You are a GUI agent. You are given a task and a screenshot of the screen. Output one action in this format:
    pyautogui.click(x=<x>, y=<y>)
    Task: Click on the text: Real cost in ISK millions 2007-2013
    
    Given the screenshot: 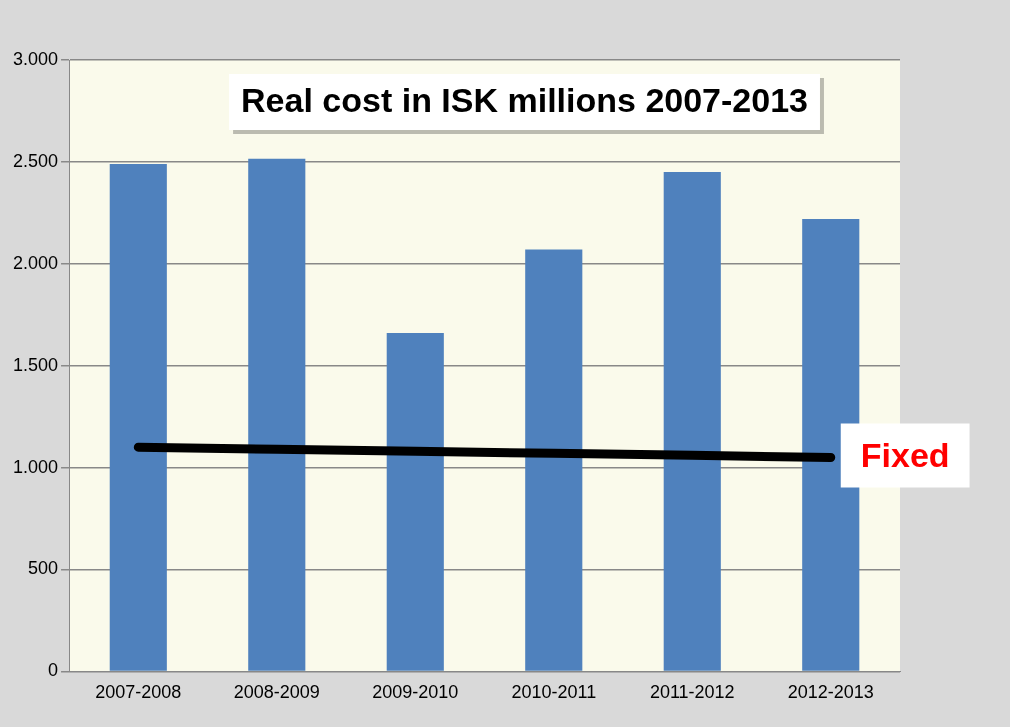 What is the action you would take?
    pyautogui.click(x=524, y=100)
    